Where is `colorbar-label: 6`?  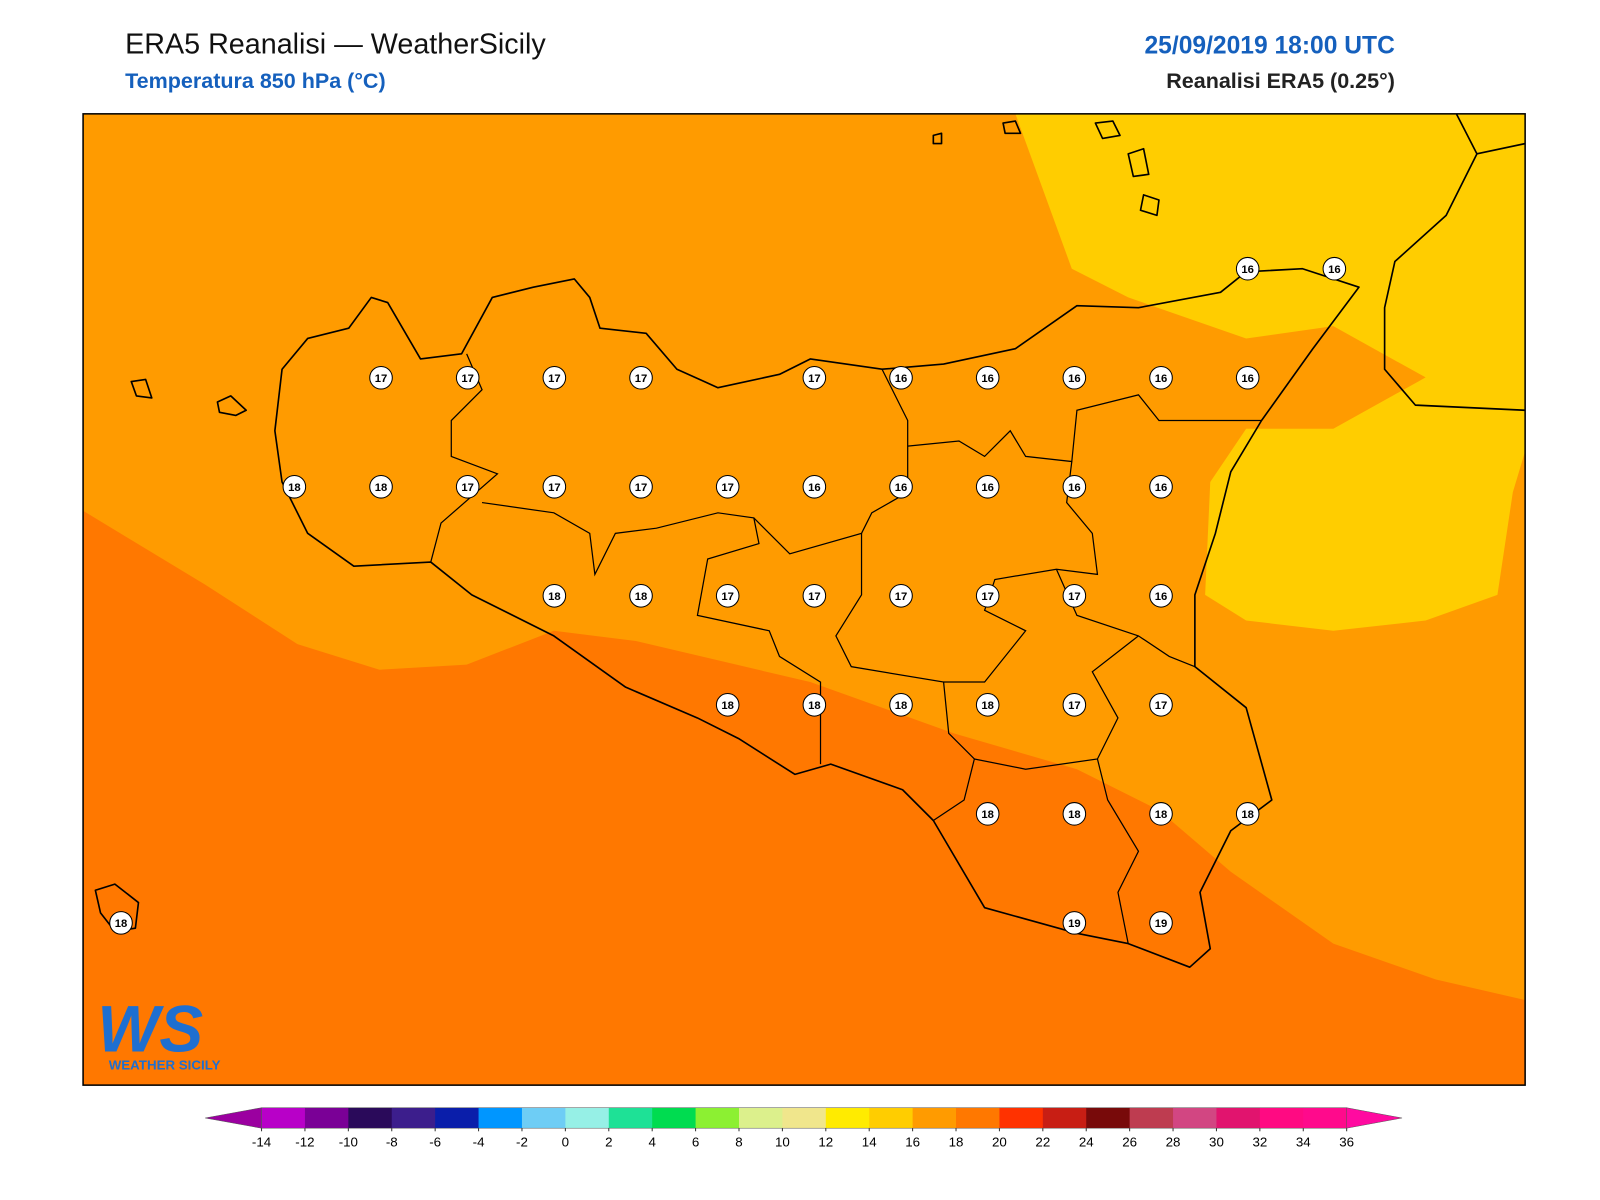 colorbar-label: 6 is located at coordinates (695, 1142).